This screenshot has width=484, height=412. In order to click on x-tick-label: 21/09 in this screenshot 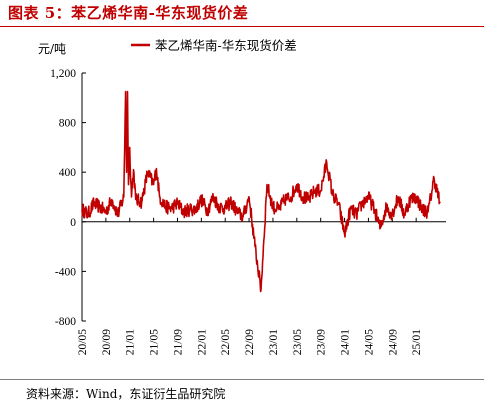, I will do `click(178, 342)`.